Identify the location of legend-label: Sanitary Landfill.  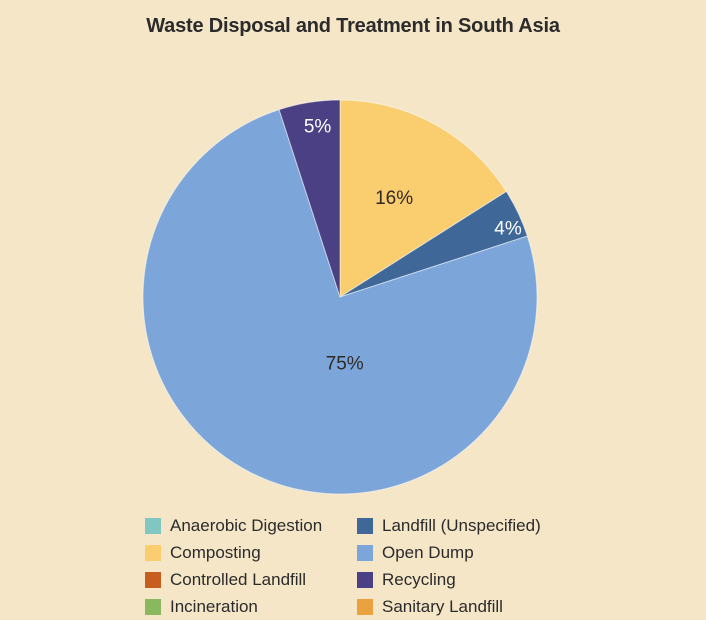
(442, 606).